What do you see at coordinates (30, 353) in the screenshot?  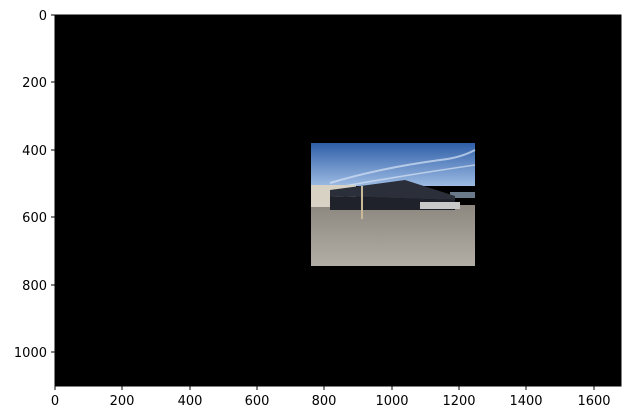 I see `y-tick-label: 1000` at bounding box center [30, 353].